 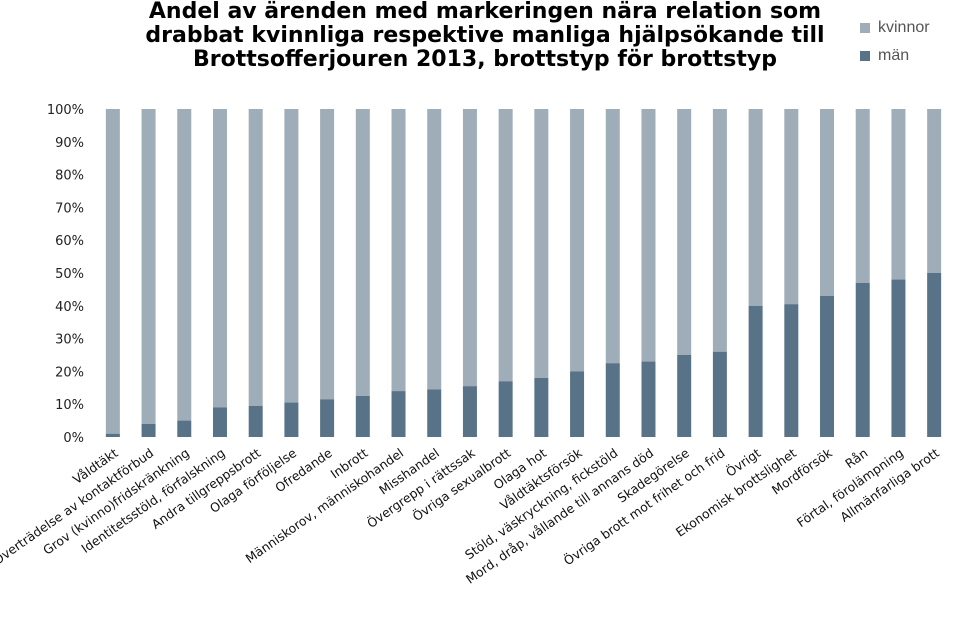 What do you see at coordinates (865, 28) in the screenshot?
I see `legend-swatch-kvinnor` at bounding box center [865, 28].